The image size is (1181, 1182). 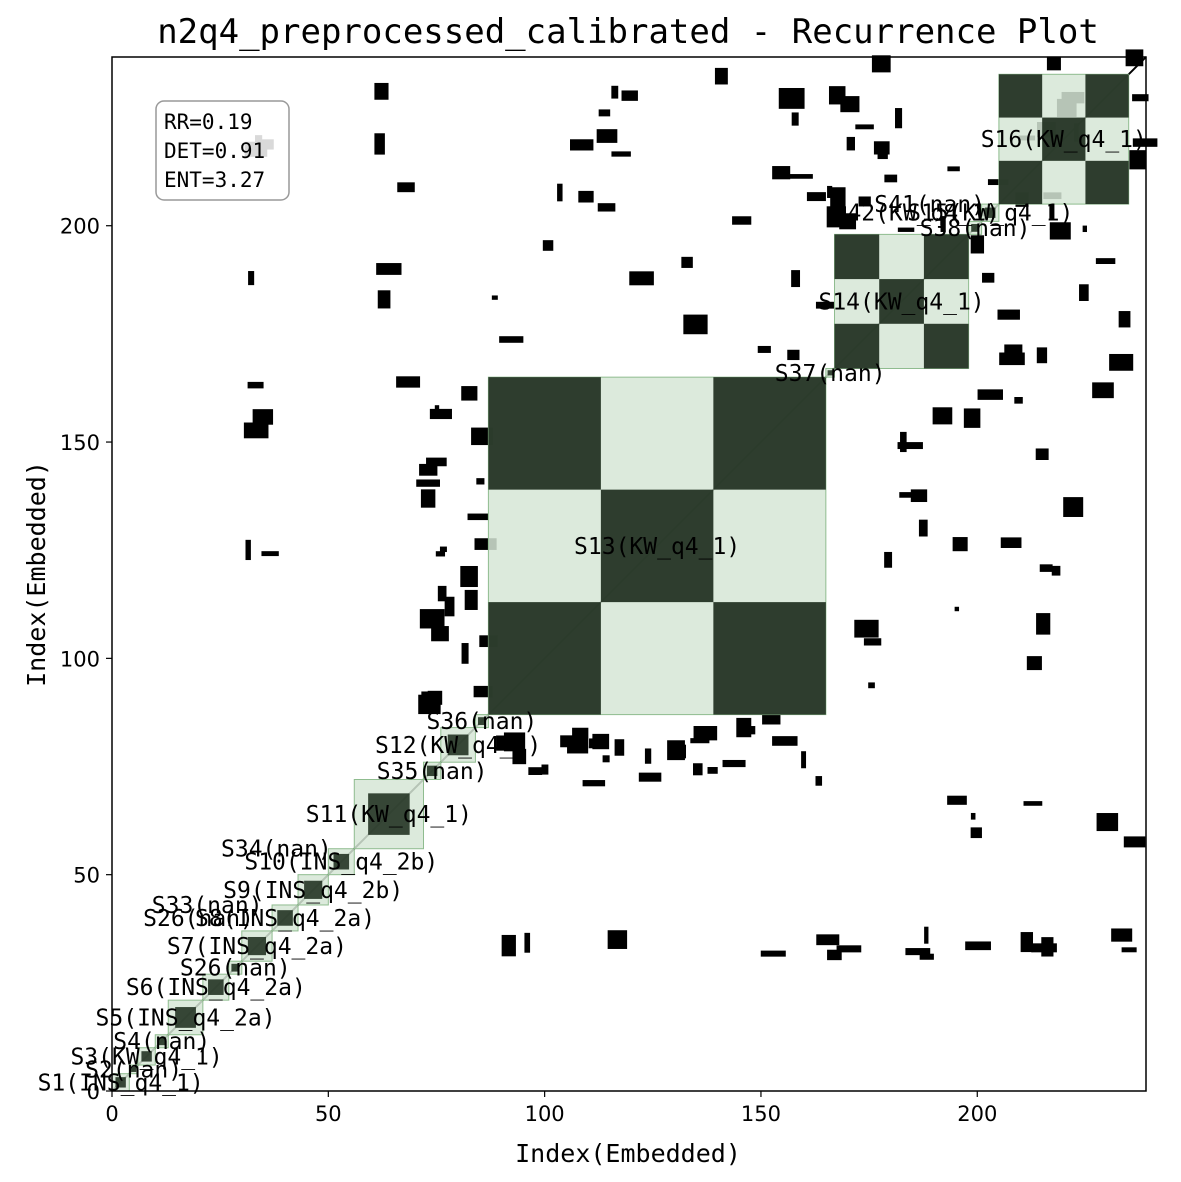 What do you see at coordinates (80, 443) in the screenshot?
I see `y-tick-label: 150` at bounding box center [80, 443].